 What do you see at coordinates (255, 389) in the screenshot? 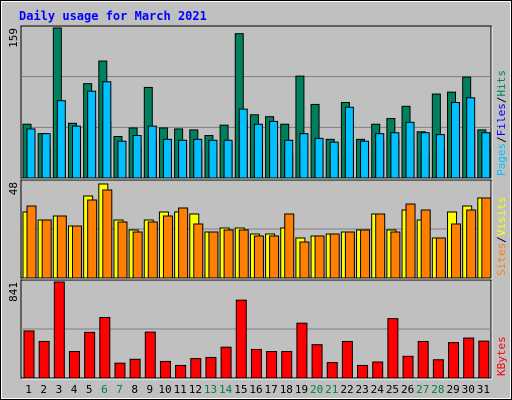
I see `x-tick-day-16: 16` at bounding box center [255, 389].